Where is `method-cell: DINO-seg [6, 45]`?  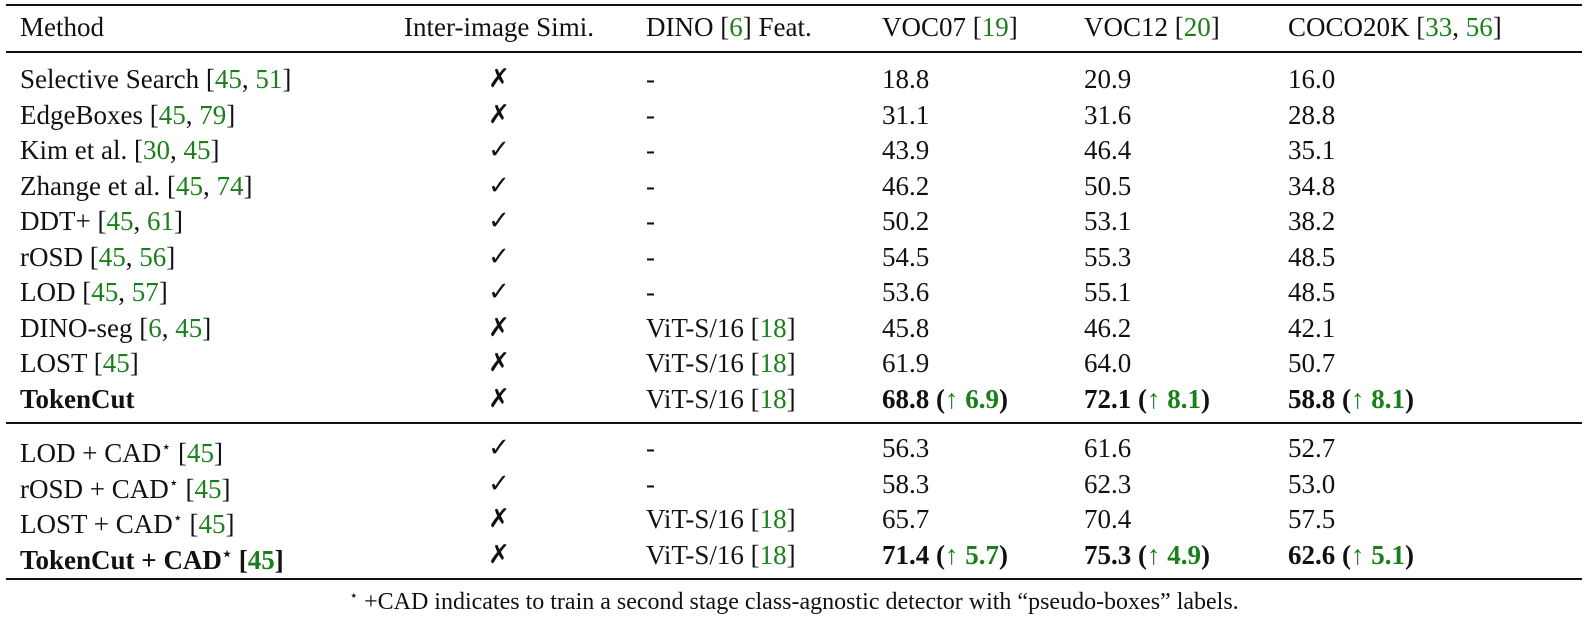 method-cell: DINO-seg [6, 45] is located at coordinates (116, 327).